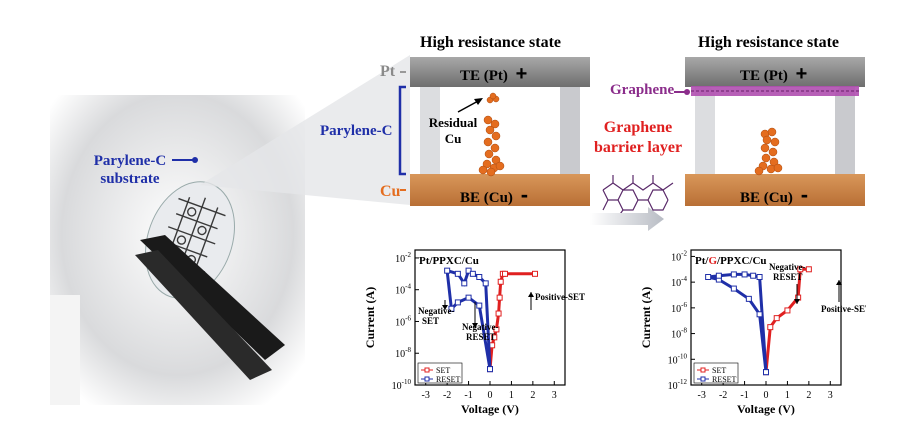 This screenshot has height=438, width=900. I want to click on transition-arrow-icon, so click(627, 219).